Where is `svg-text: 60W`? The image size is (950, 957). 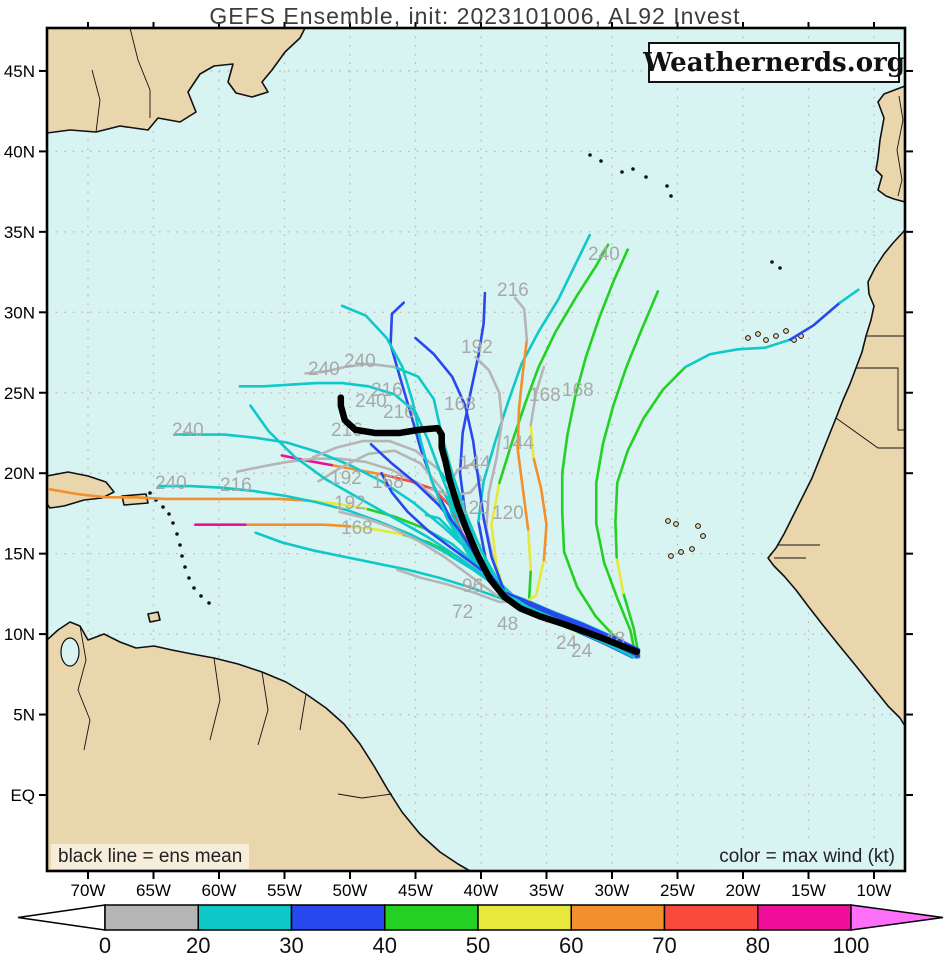 svg-text: 60W is located at coordinates (219, 890).